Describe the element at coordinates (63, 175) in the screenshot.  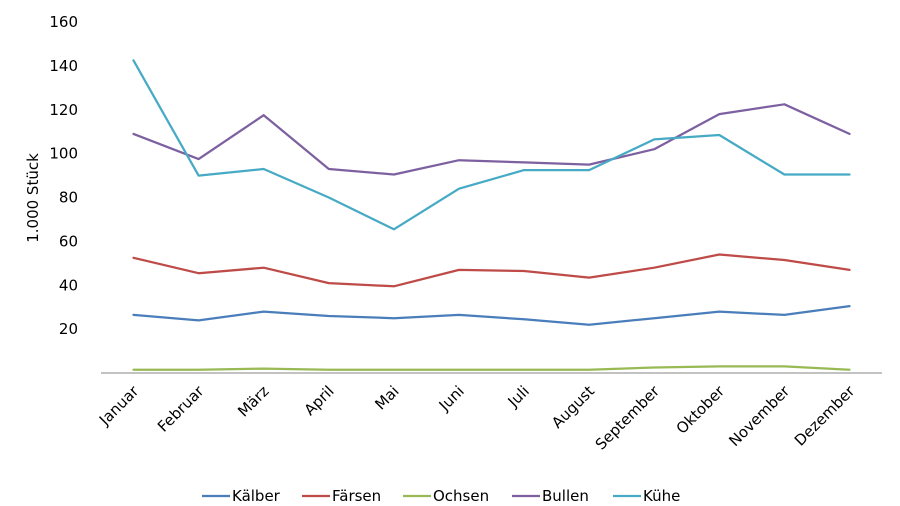
I see `y-axis-ticks: 20 40 60 80 100 120 140 160` at that location.